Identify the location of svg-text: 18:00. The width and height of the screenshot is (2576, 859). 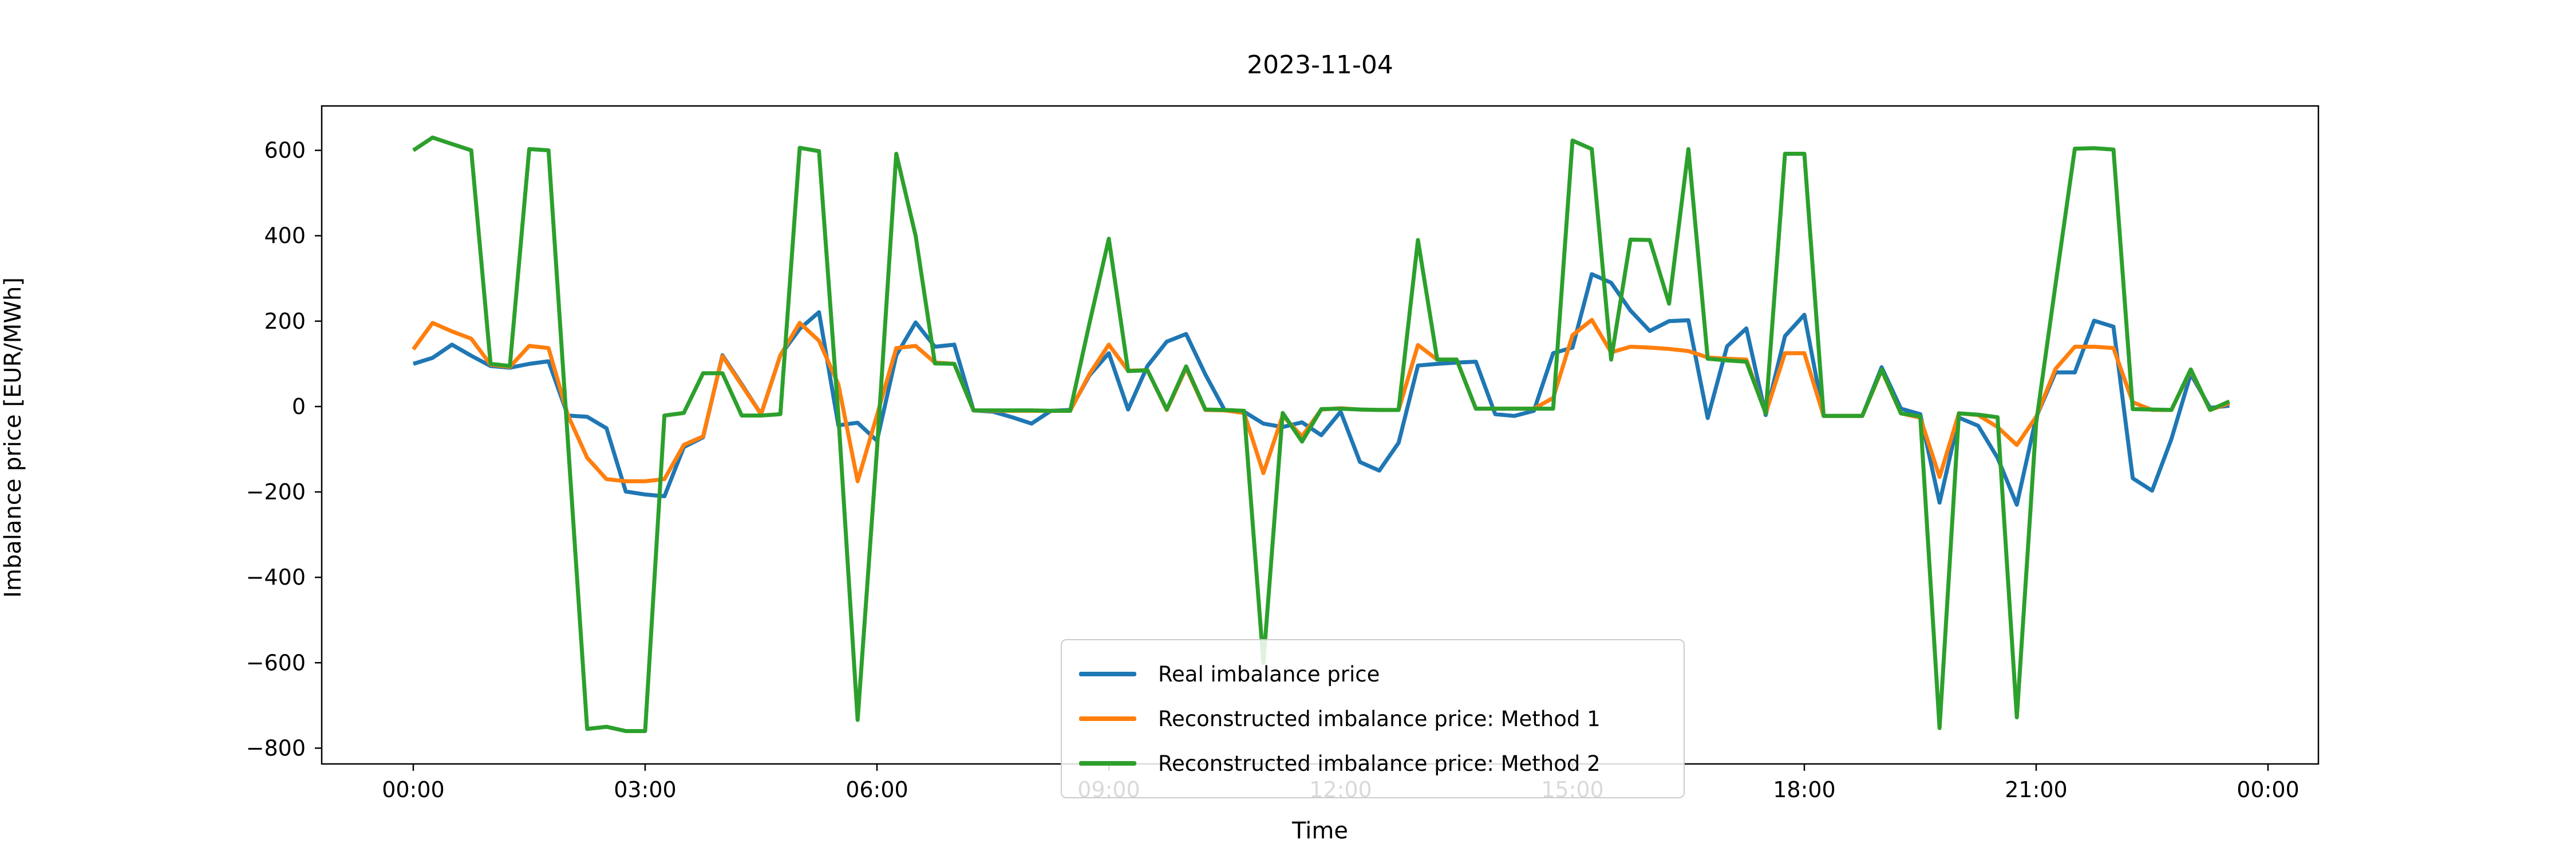
(1804, 789).